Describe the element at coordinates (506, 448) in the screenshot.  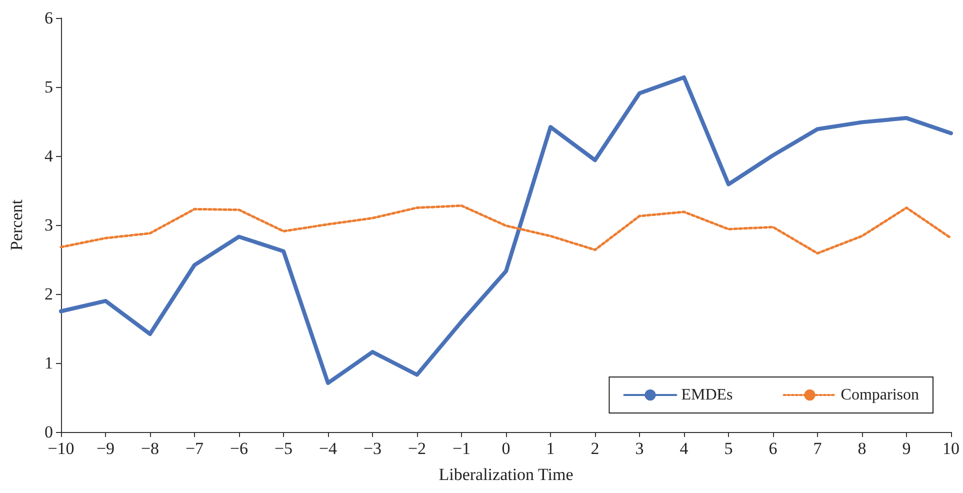
I see `x-tick-label: 0` at that location.